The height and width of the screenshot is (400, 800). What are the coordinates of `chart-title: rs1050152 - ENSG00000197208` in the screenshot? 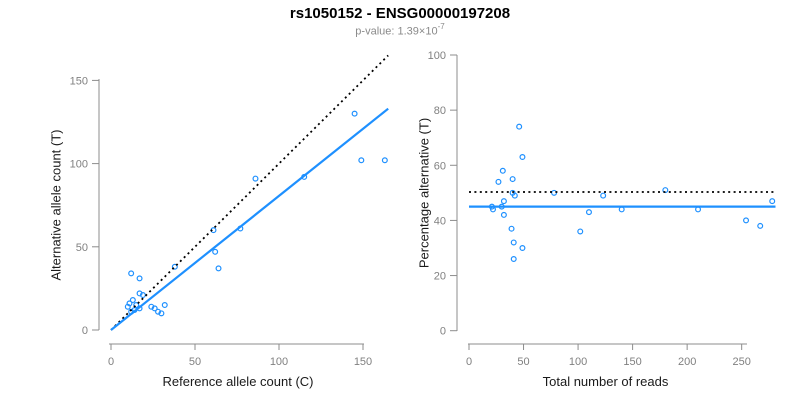 It's located at (400, 13).